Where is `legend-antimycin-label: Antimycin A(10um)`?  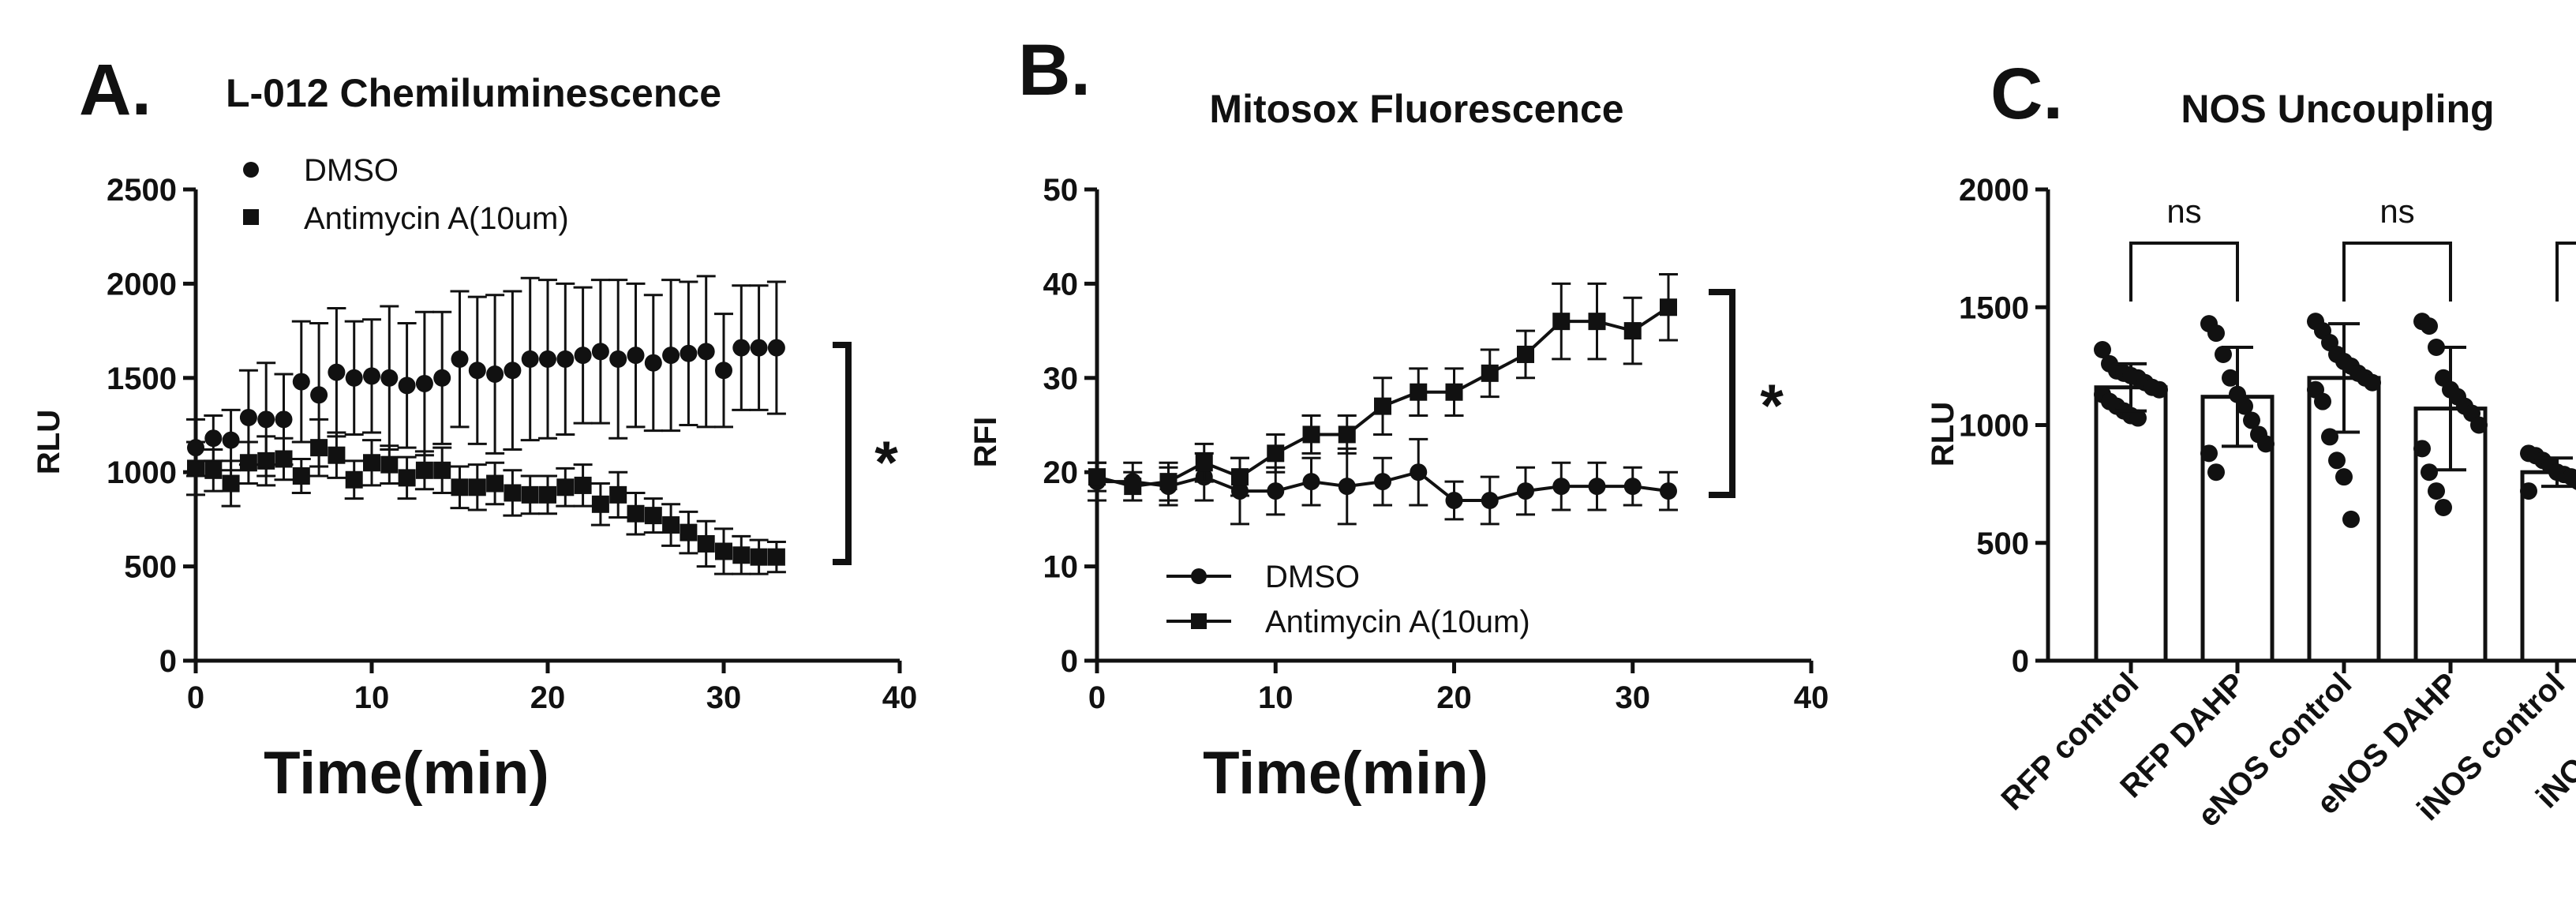 legend-antimycin-label: Antimycin A(10um) is located at coordinates (436, 218).